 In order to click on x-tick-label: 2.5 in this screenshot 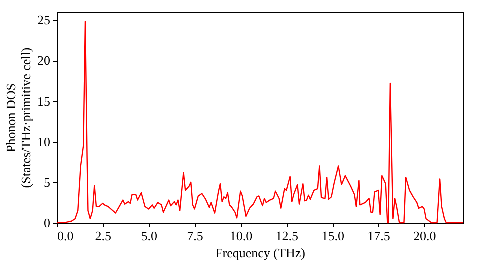, I will do `click(103, 236)`.